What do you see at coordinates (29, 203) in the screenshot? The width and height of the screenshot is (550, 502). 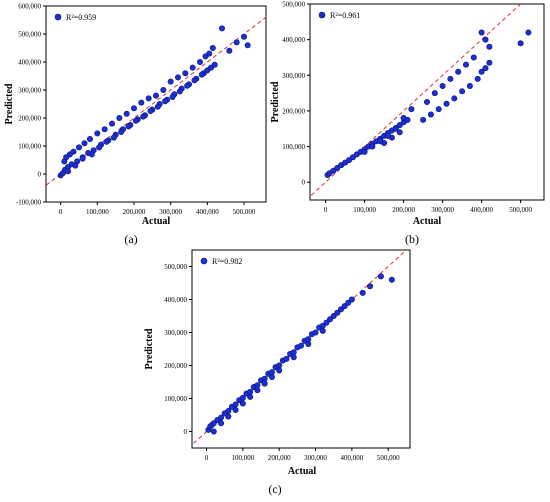 I see `y-tick-label: -100,000` at bounding box center [29, 203].